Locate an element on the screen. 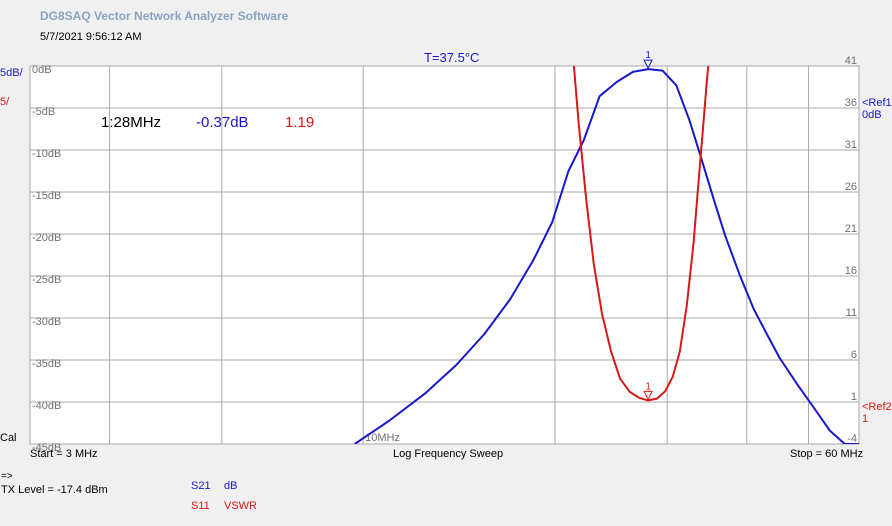 Image resolution: width=892 pixels, height=526 pixels. marker-s21-value: -0.37dB is located at coordinates (222, 122).